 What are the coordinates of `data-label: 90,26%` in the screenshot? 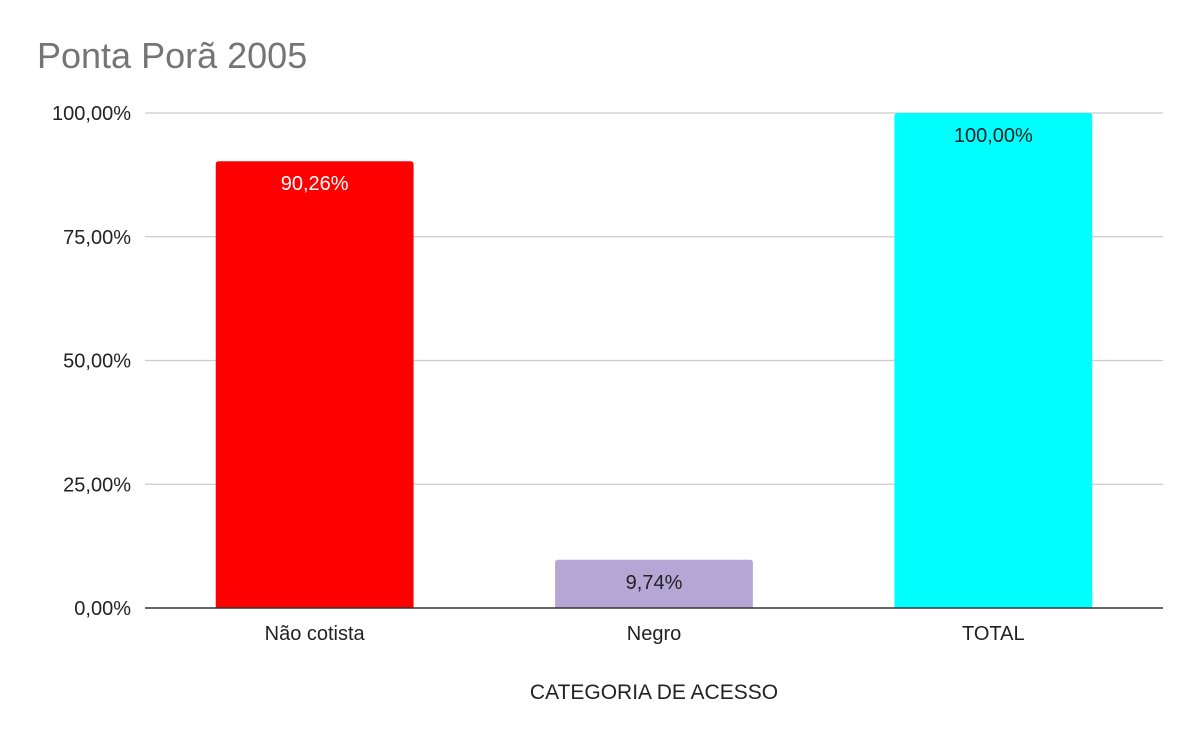 It's located at (315, 184).